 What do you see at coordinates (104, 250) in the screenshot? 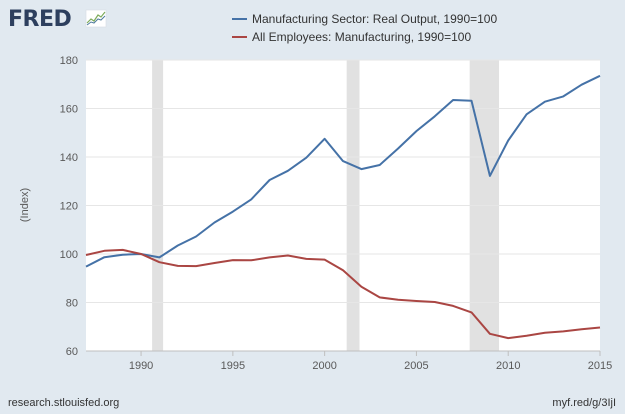
I see `data-point-s1-1988` at bounding box center [104, 250].